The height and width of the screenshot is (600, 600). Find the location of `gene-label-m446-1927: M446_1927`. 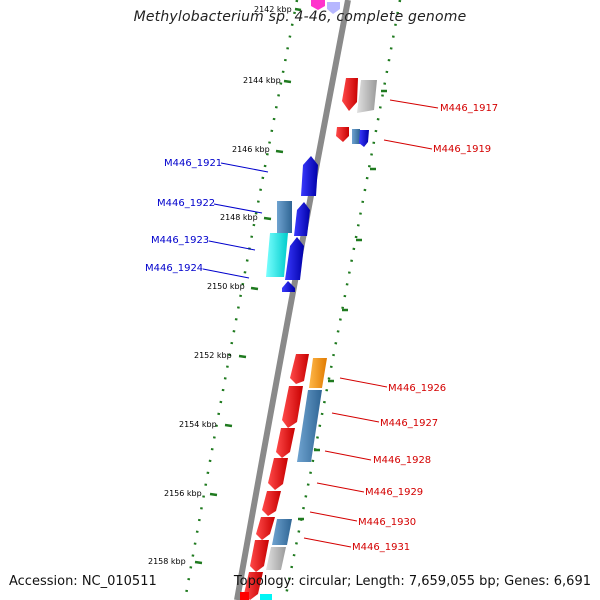

gene-label-m446-1927: M446_1927 is located at coordinates (409, 423).